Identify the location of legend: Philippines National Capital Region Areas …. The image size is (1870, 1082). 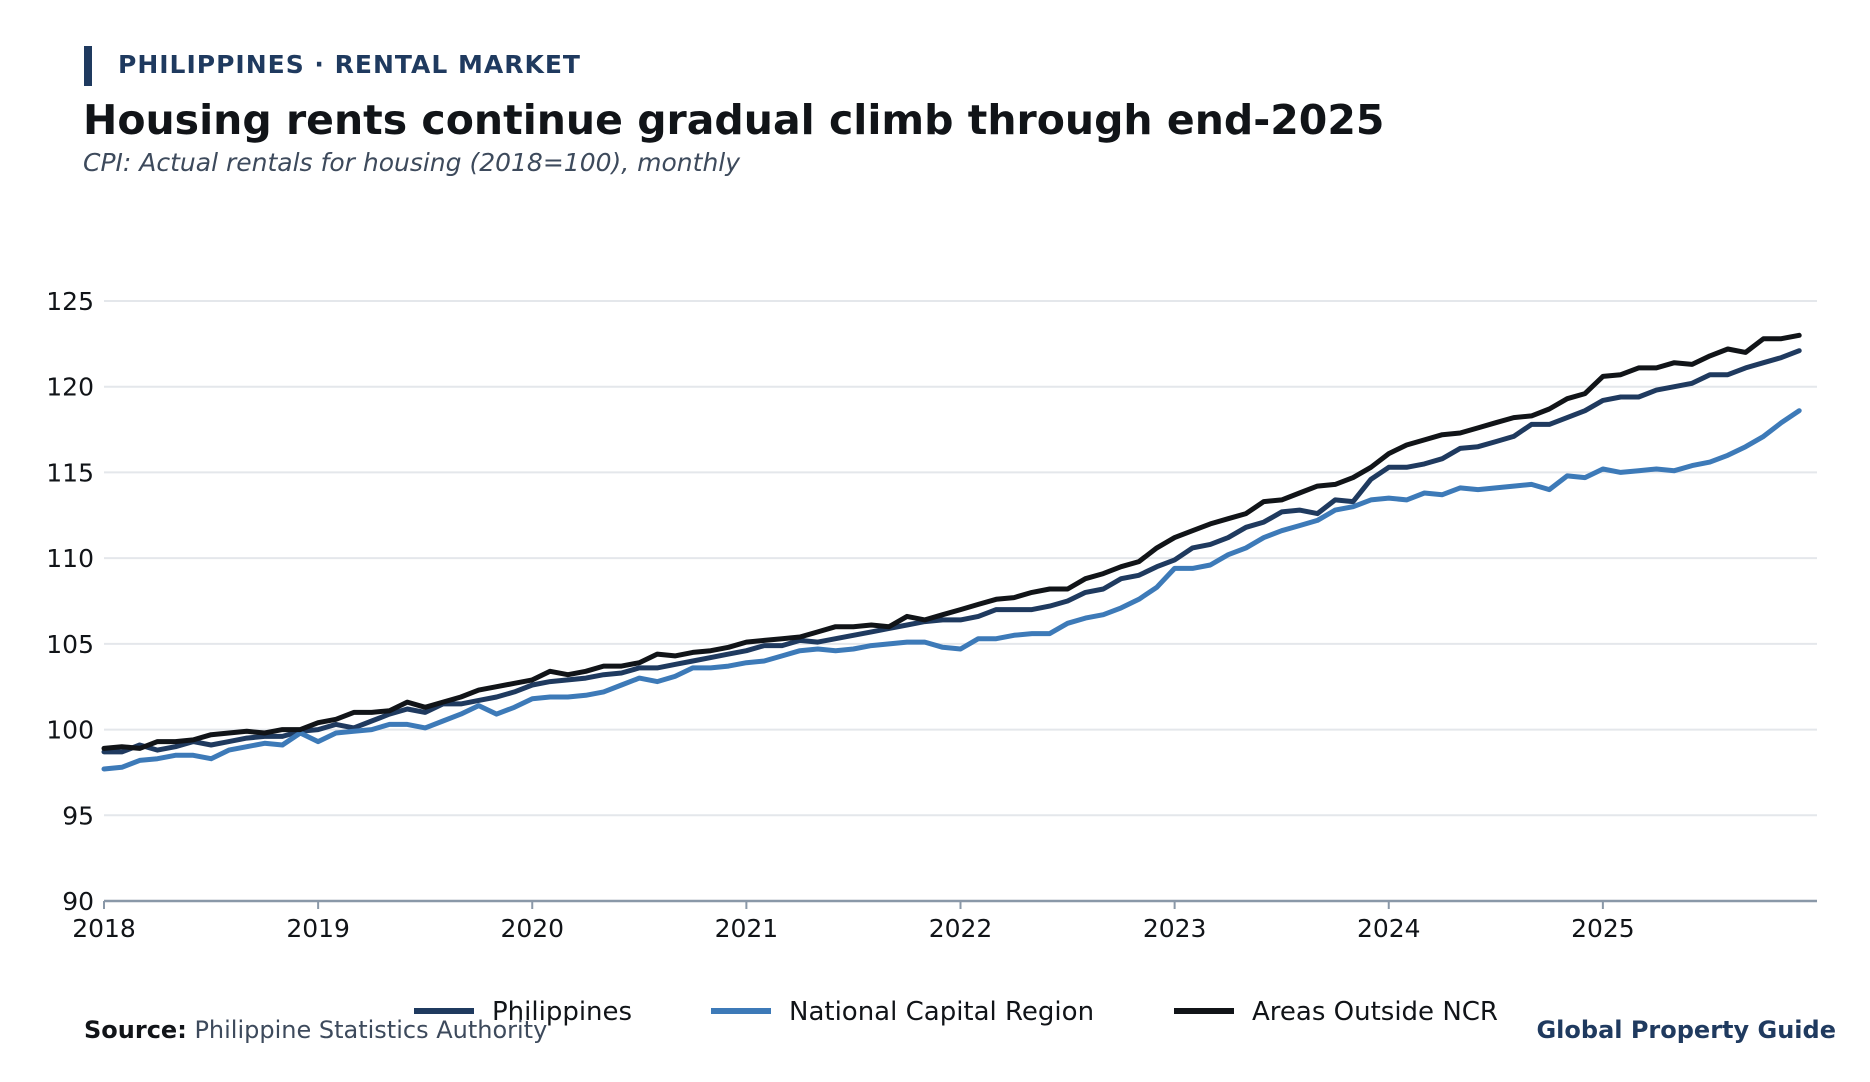
(956, 1012).